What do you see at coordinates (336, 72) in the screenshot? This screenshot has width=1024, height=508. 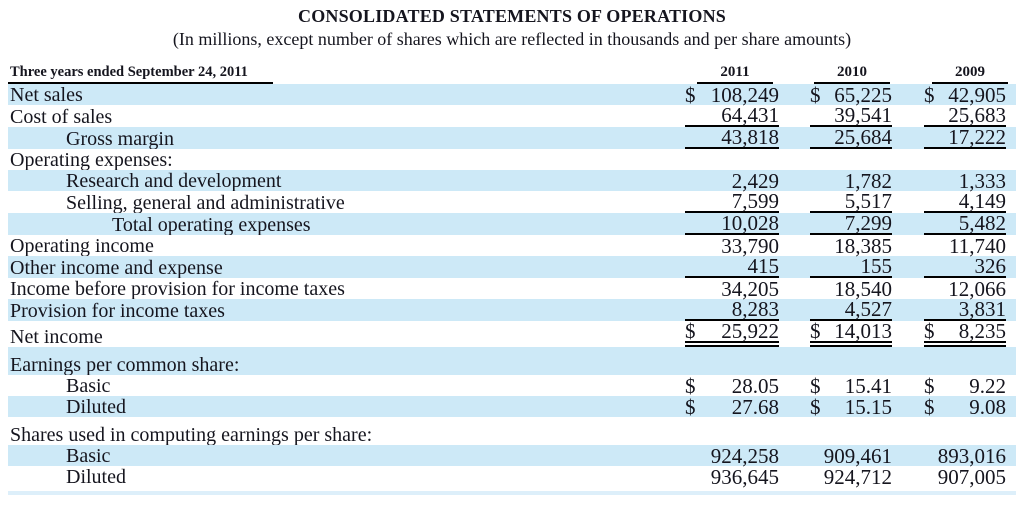 I see `period-header-cell: Three years ended September 24, 2011` at bounding box center [336, 72].